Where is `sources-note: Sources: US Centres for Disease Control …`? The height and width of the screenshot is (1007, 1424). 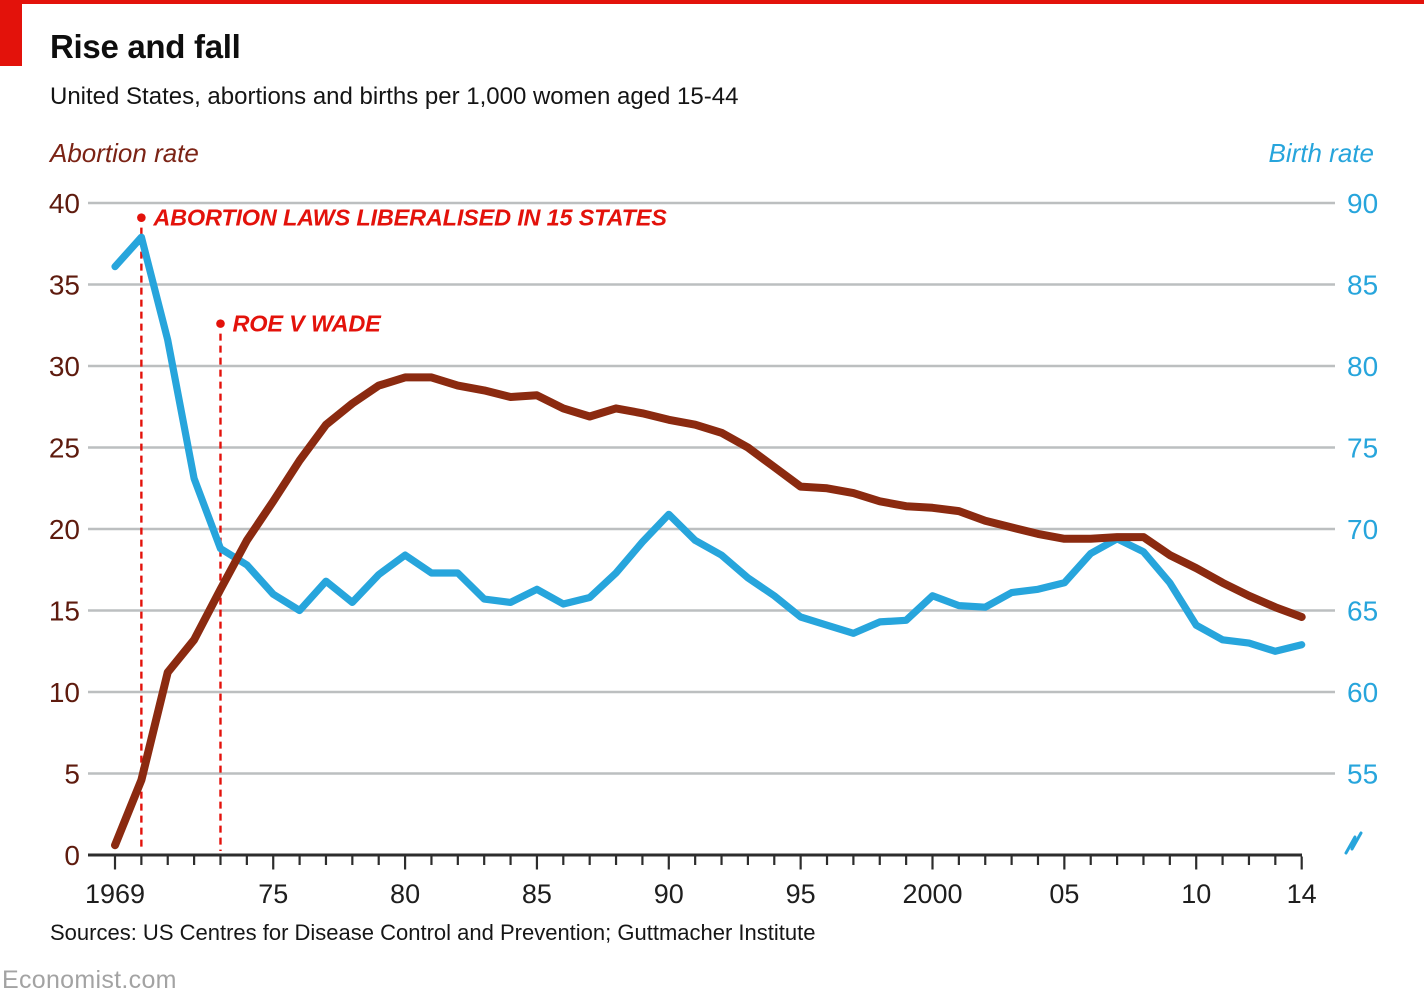
sources-note: Sources: US Centres for Disease Control … is located at coordinates (433, 932).